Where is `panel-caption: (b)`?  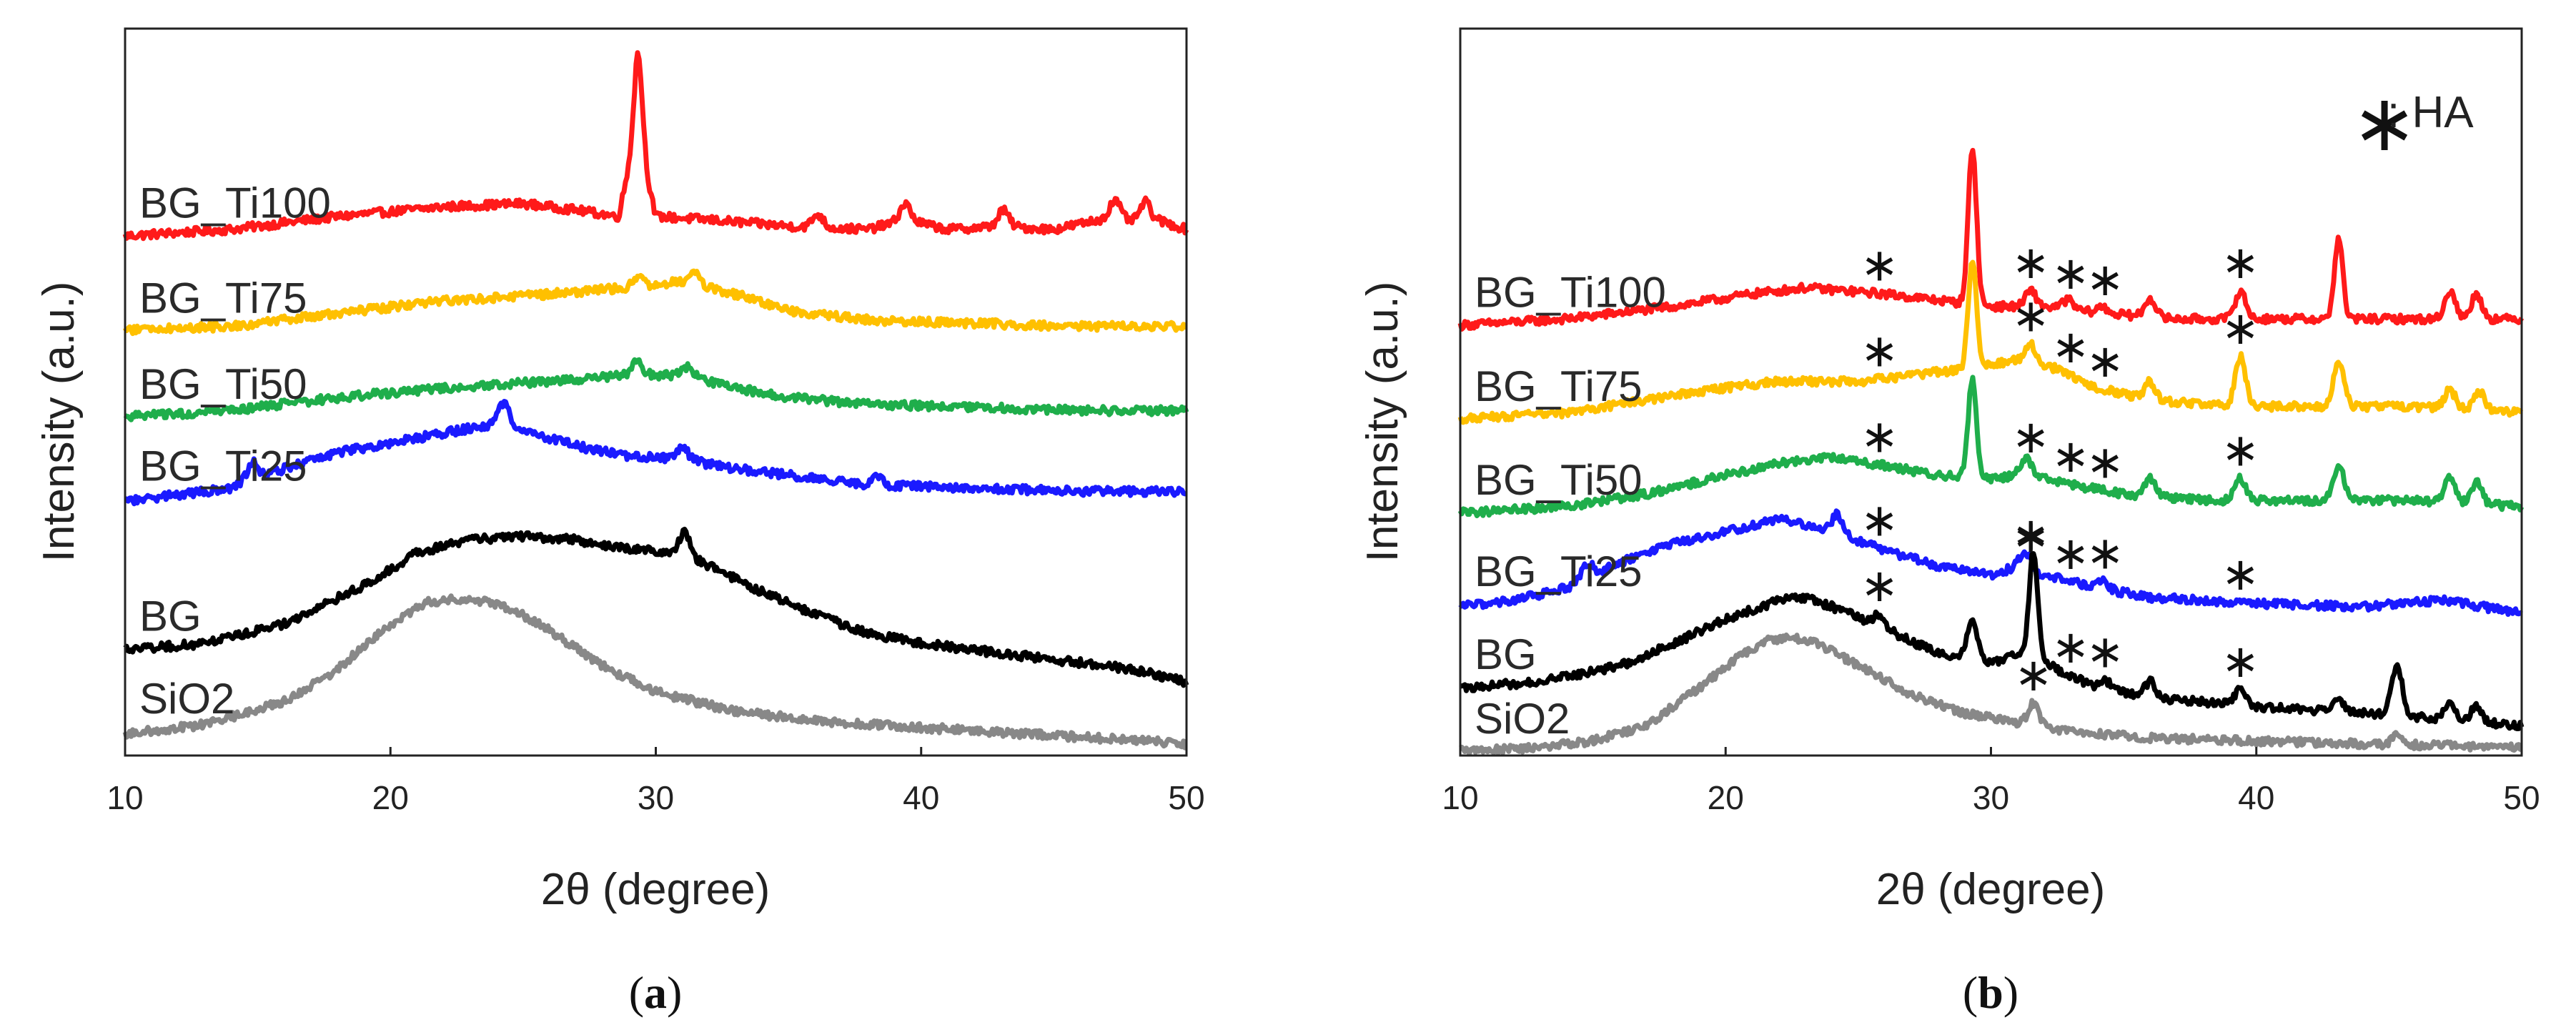 panel-caption: (b) is located at coordinates (1991, 992).